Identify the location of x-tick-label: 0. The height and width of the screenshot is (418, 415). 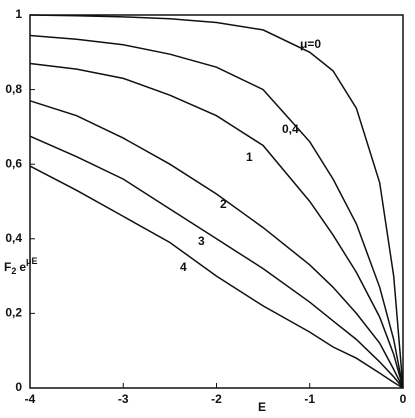
(403, 399).